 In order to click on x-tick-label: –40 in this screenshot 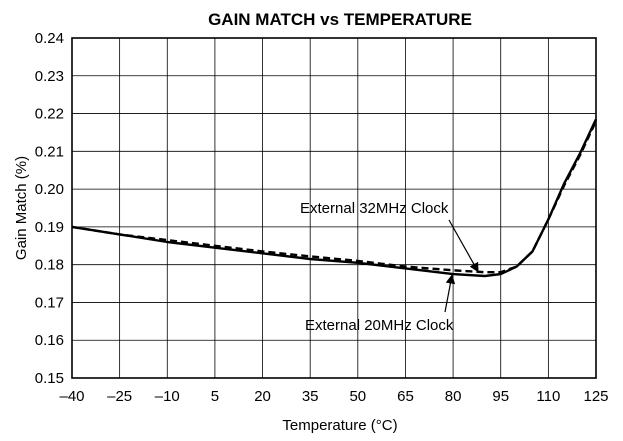, I will do `click(71, 396)`.